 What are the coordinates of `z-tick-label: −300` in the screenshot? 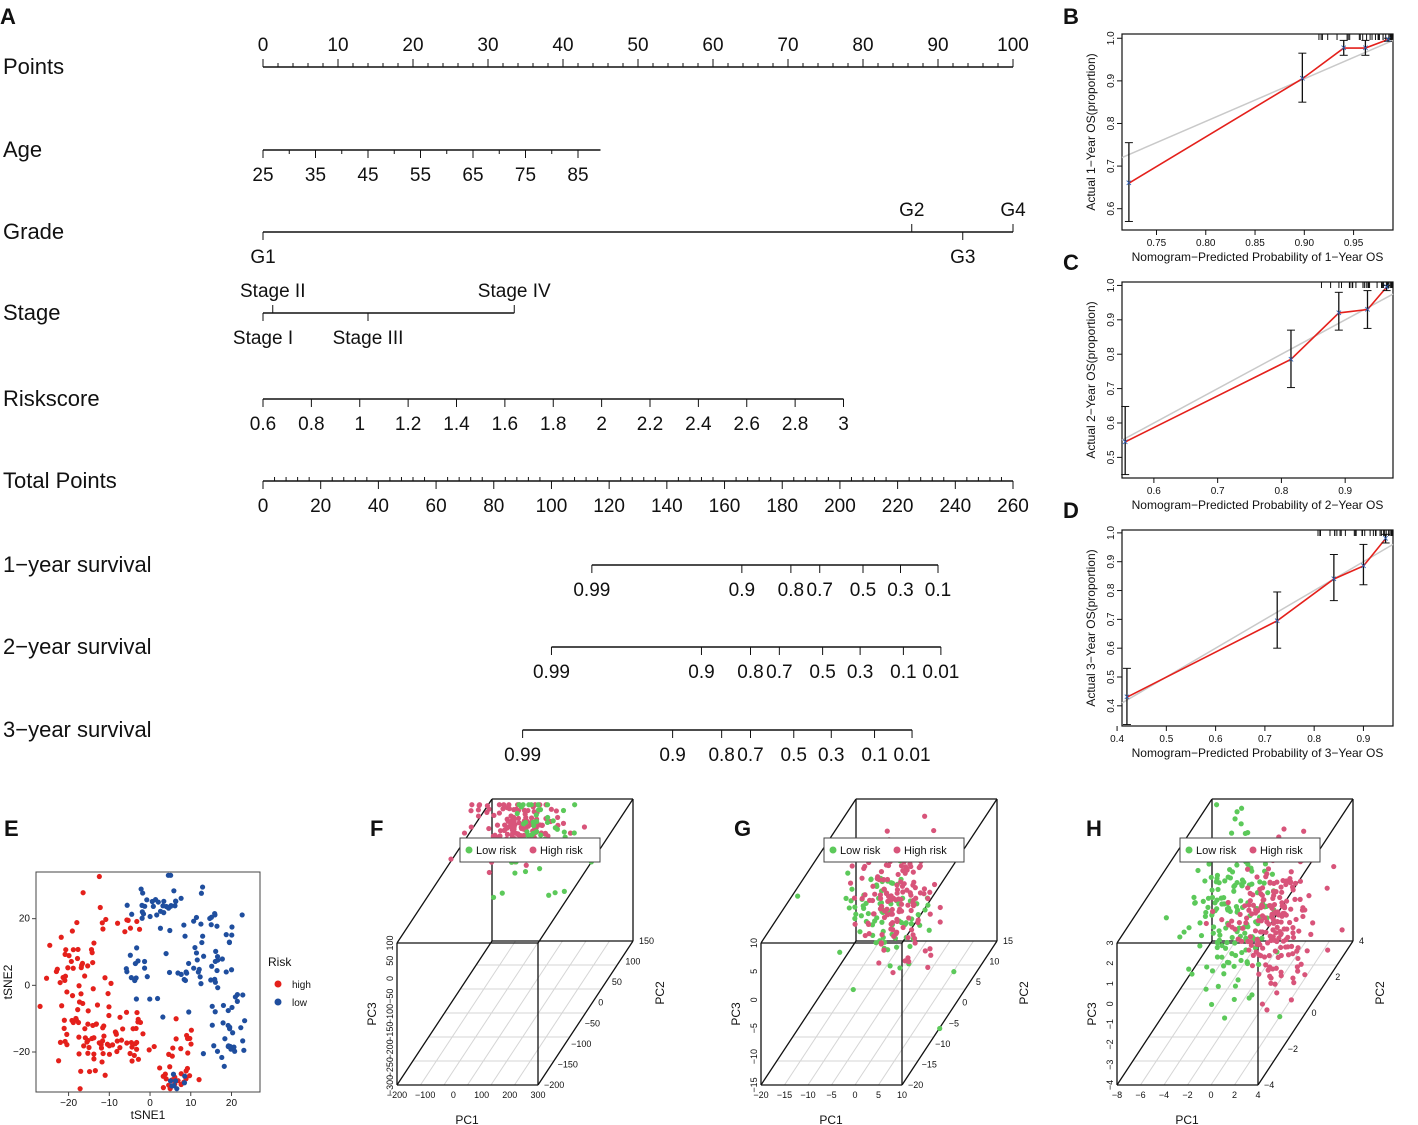 It's located at (390, 1085).